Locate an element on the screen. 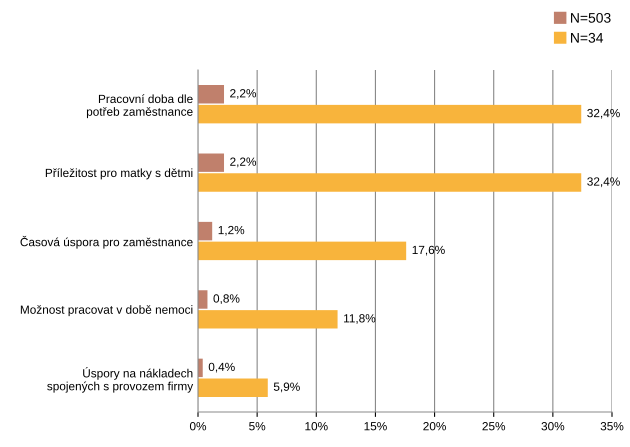 The width and height of the screenshot is (630, 447). legend-label: N=34 is located at coordinates (587, 37).